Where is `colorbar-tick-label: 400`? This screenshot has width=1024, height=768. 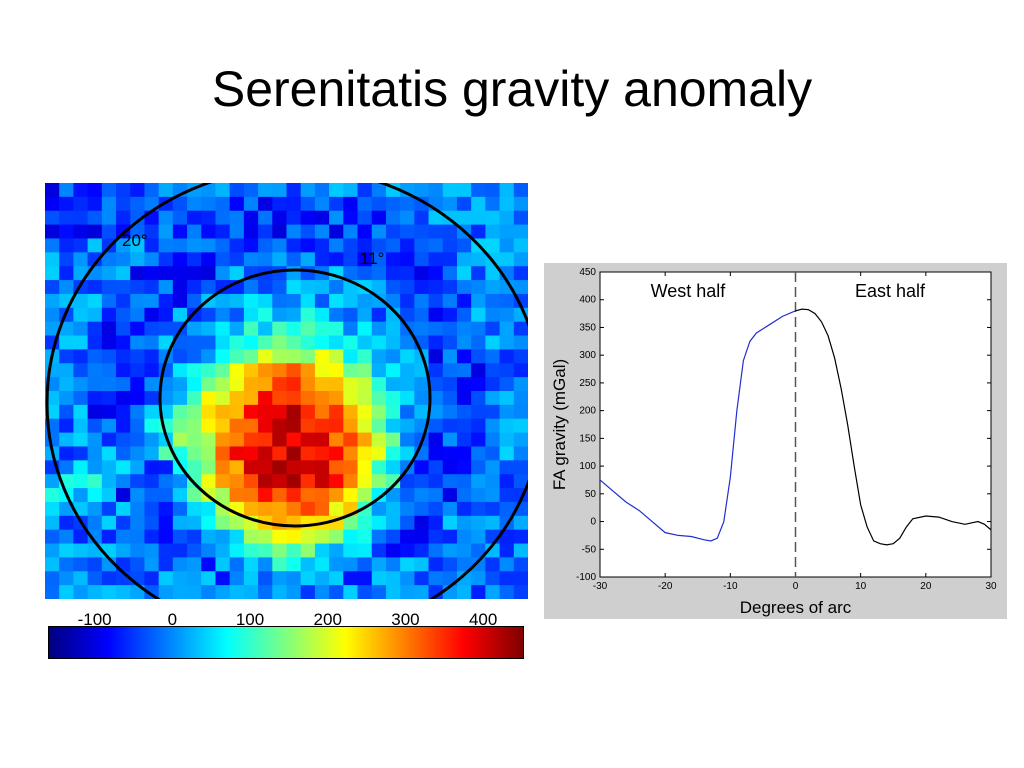 colorbar-tick-label: 400 is located at coordinates (483, 619).